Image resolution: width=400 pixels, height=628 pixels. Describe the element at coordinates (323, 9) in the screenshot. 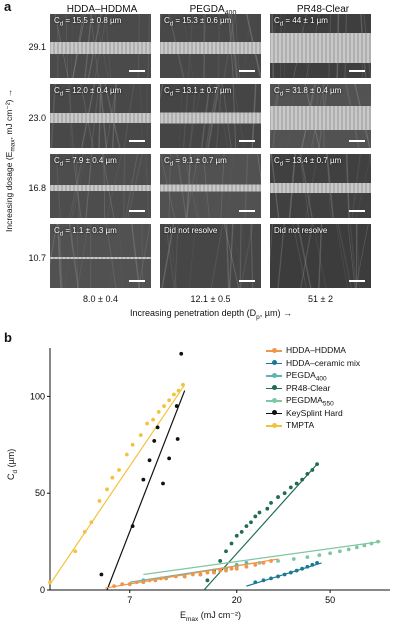

I see `column-title-pr48-clear: PR48-Clear` at that location.